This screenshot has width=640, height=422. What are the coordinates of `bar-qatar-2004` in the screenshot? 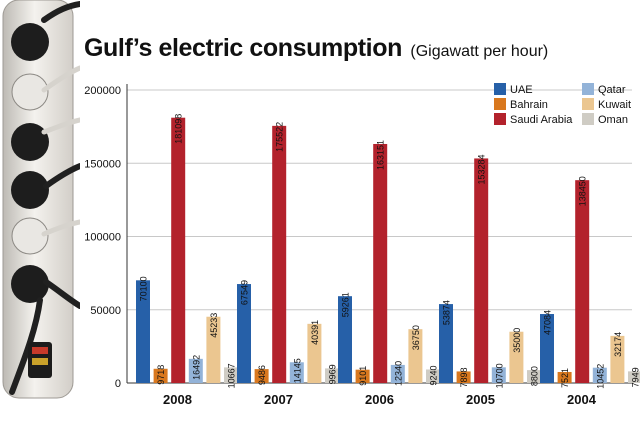 It's located at (599, 375).